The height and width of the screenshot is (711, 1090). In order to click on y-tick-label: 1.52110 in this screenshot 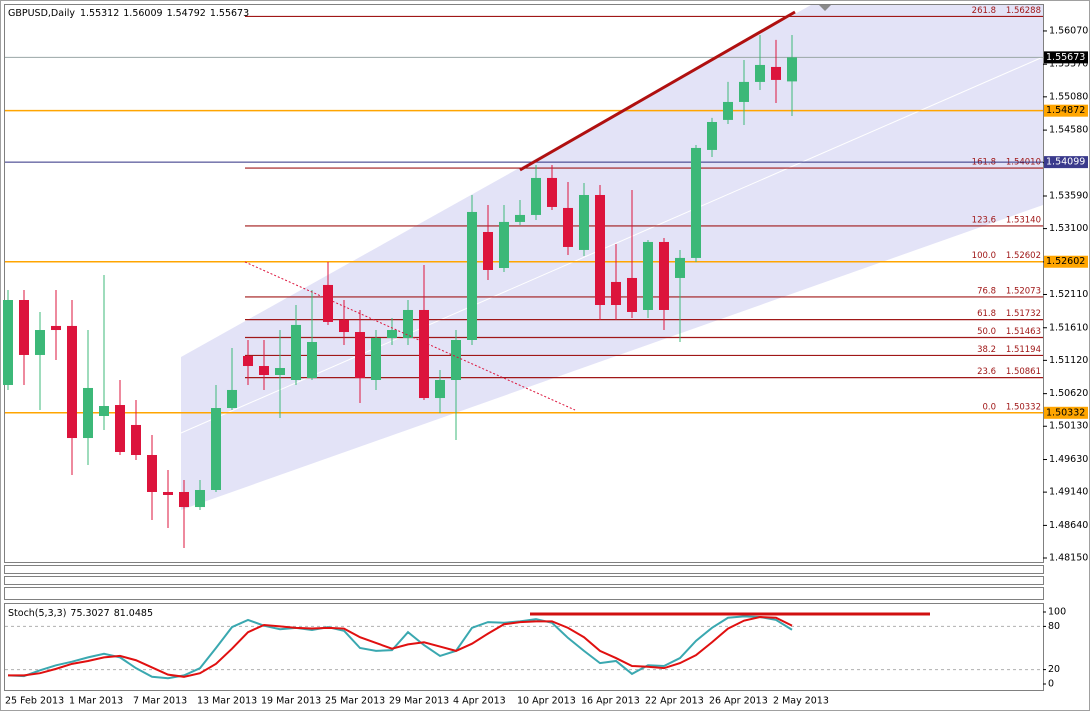, I will do `click(1068, 294)`.